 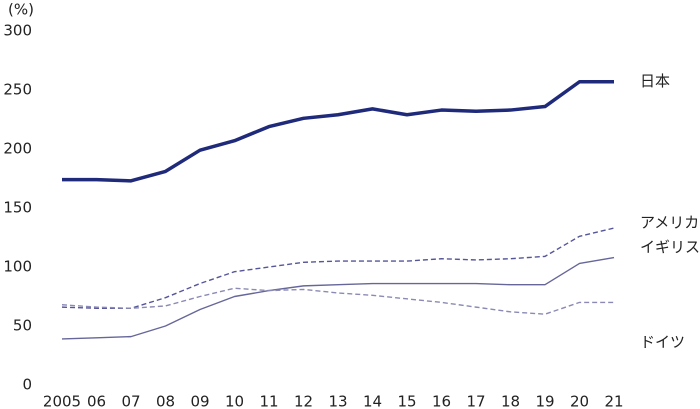 What do you see at coordinates (613, 401) in the screenshot?
I see `x-tick-label: 21` at bounding box center [613, 401].